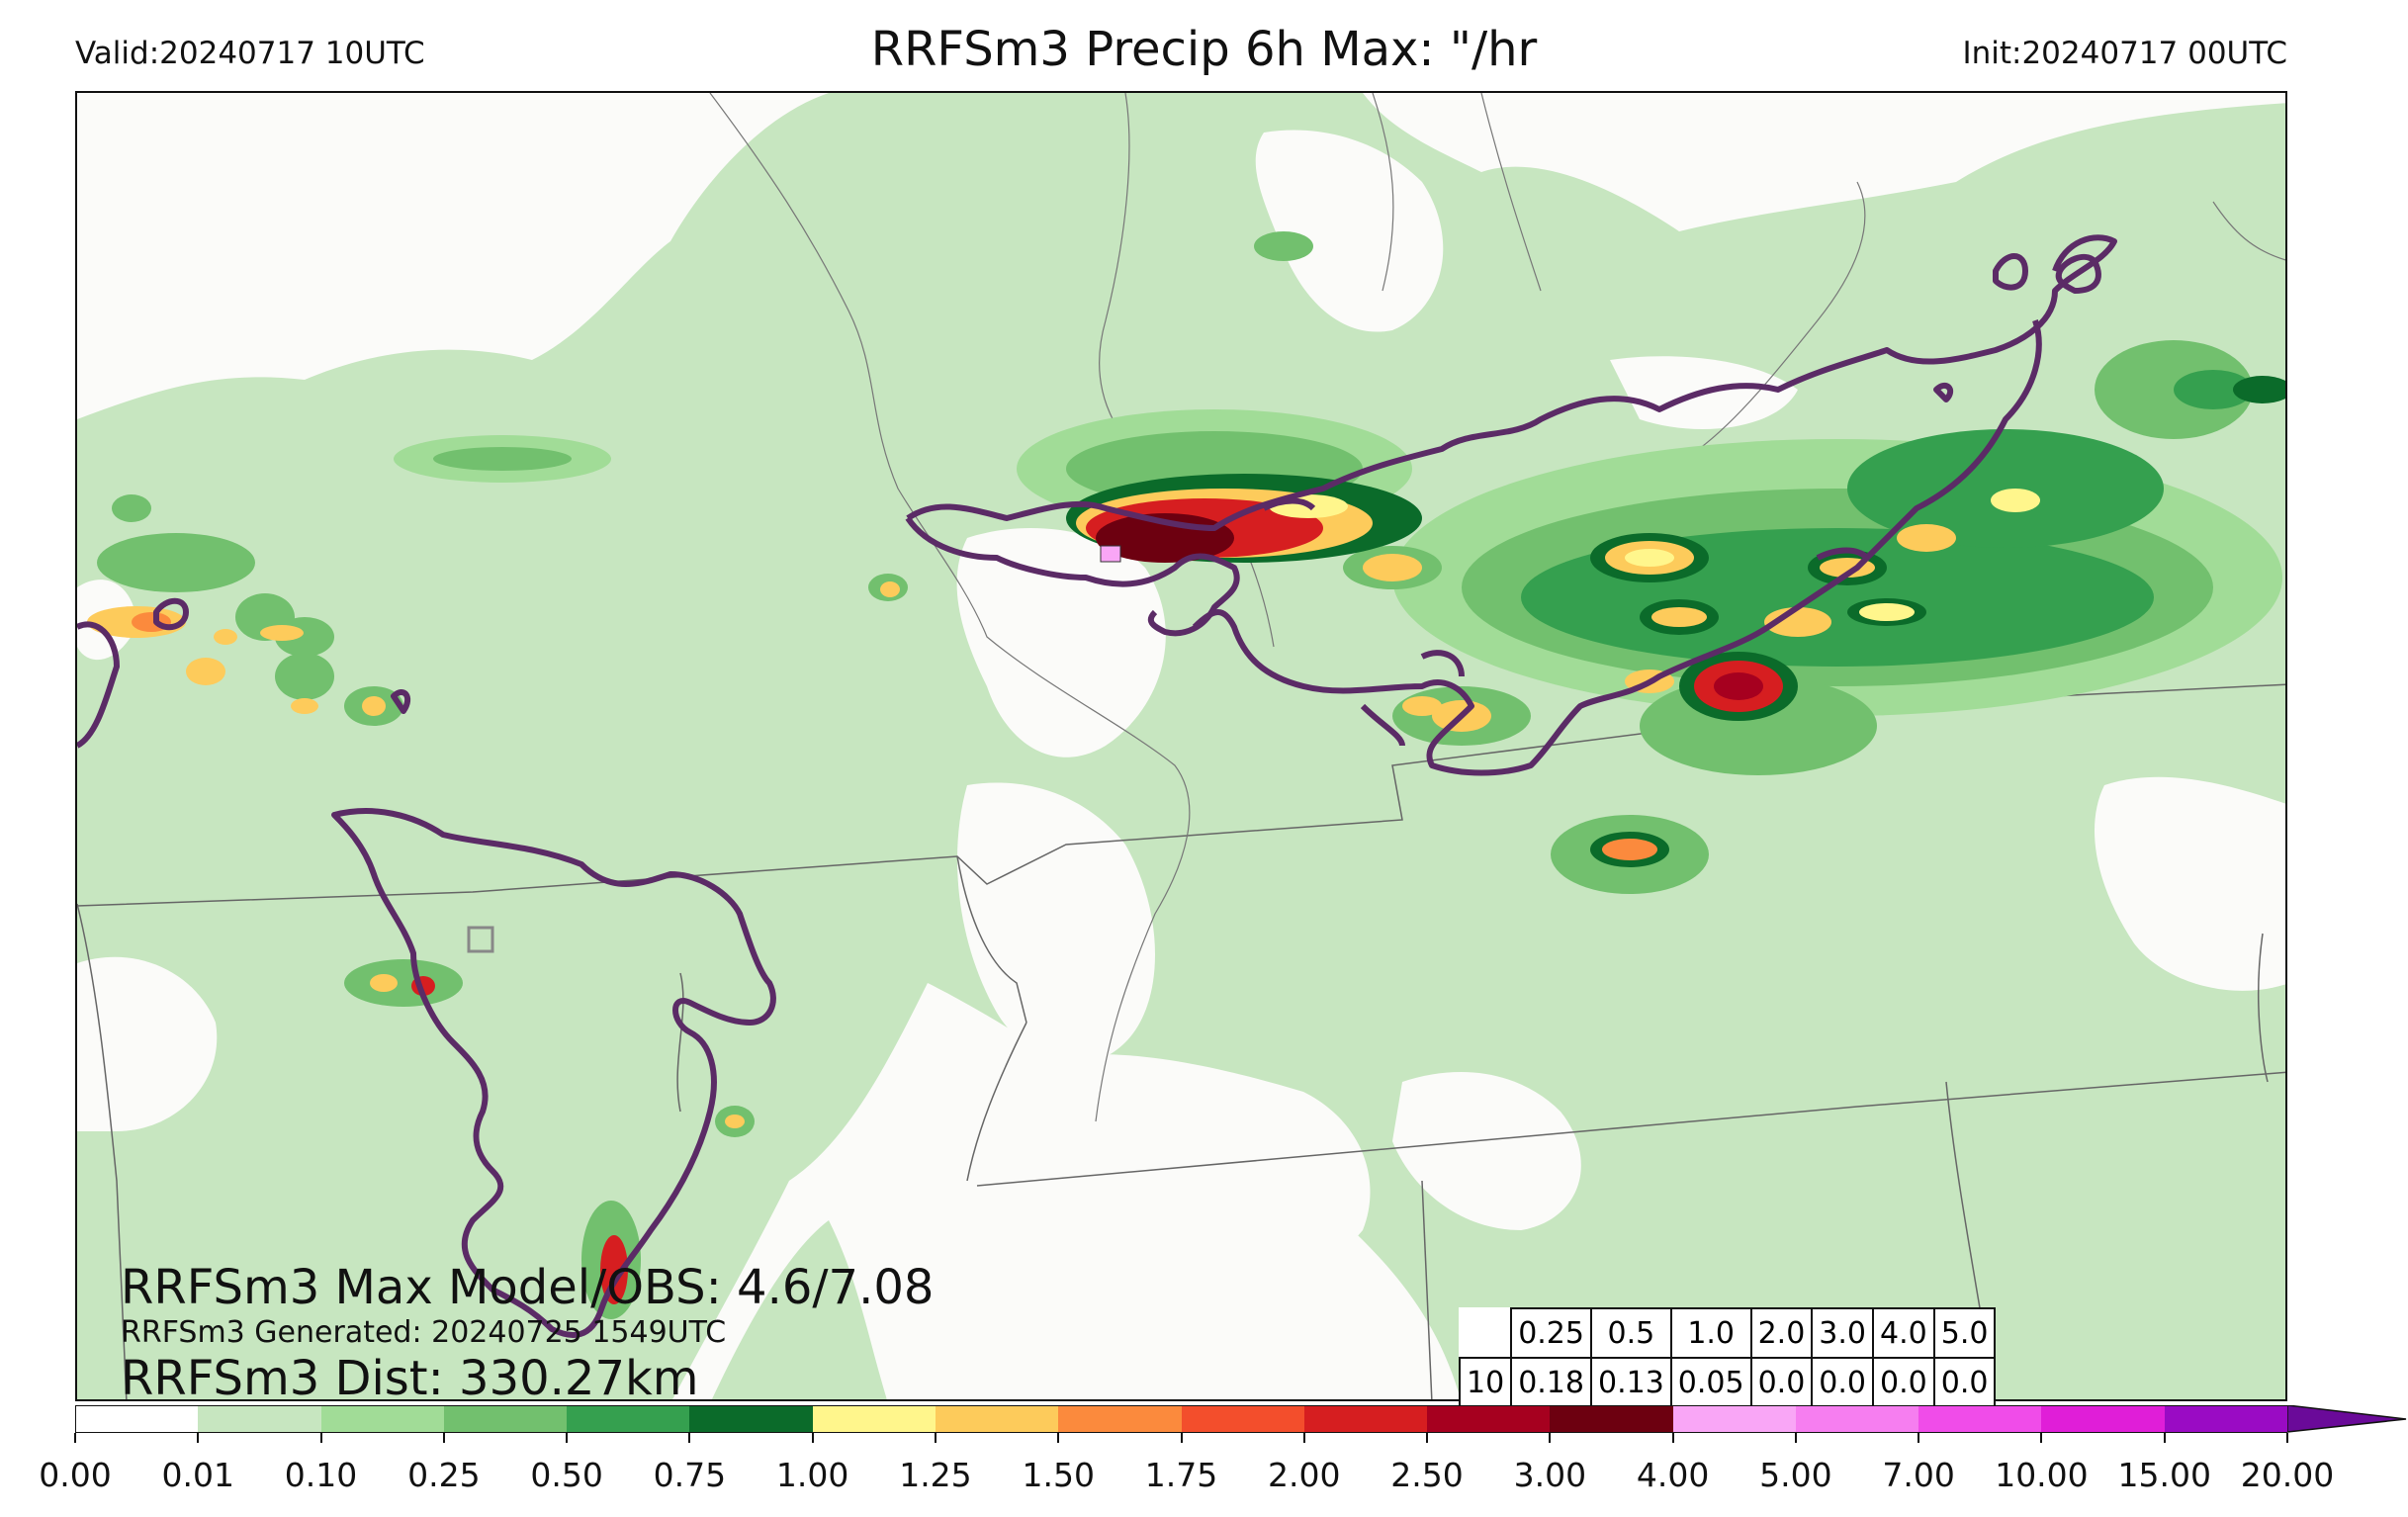 This screenshot has height=1517, width=2408. What do you see at coordinates (1673, 1475) in the screenshot?
I see `colorbar-tick-label: 4.00` at bounding box center [1673, 1475].